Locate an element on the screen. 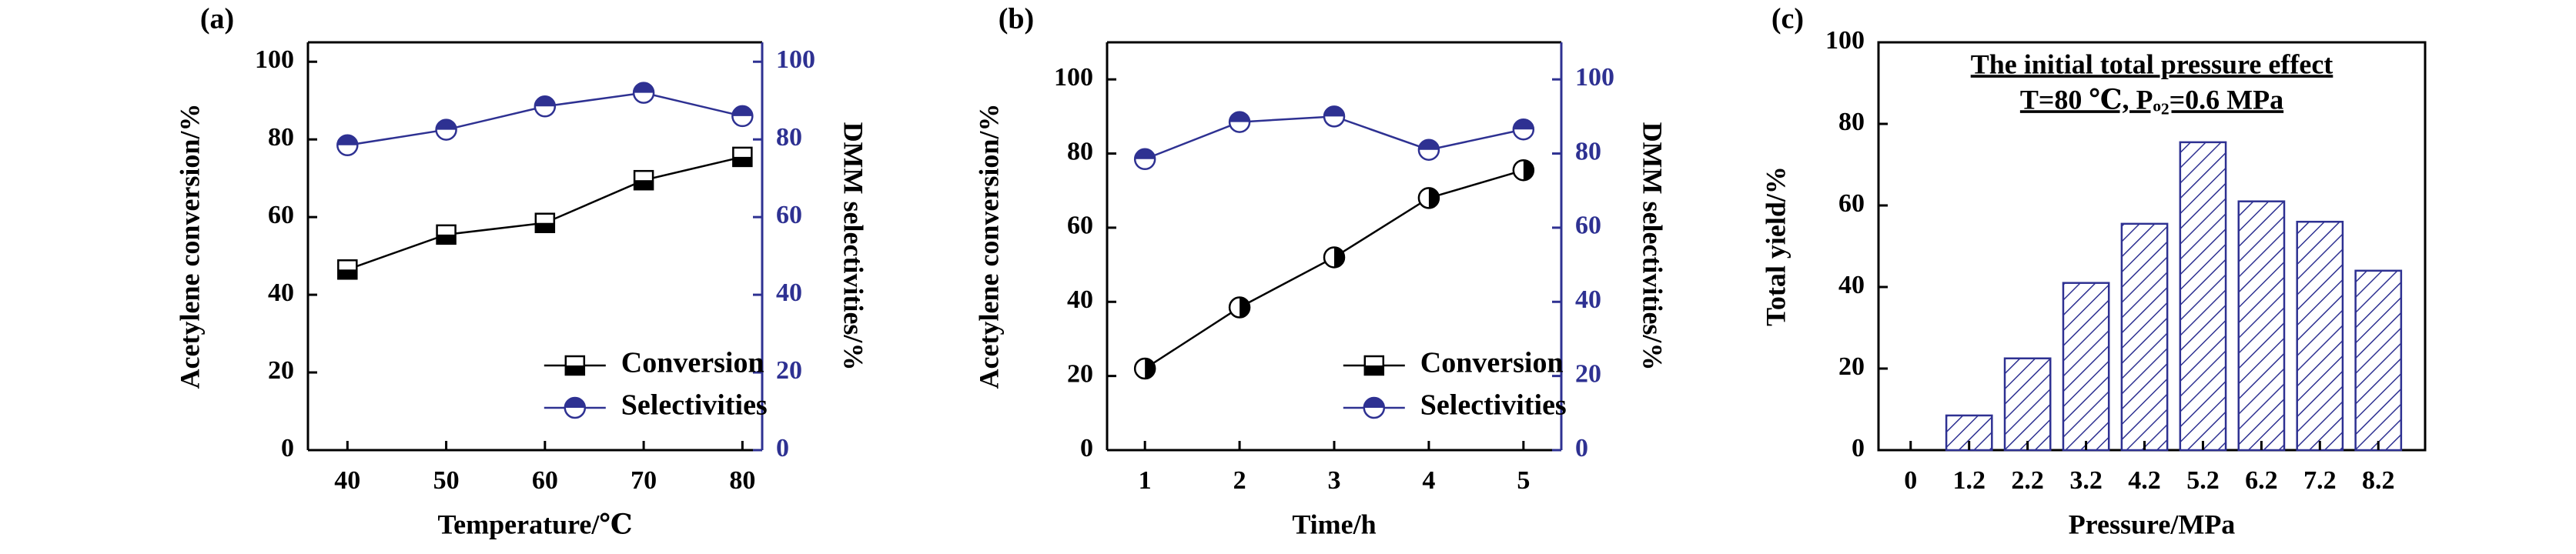 This screenshot has width=2576, height=554. panel-label: (c) is located at coordinates (1788, 19).